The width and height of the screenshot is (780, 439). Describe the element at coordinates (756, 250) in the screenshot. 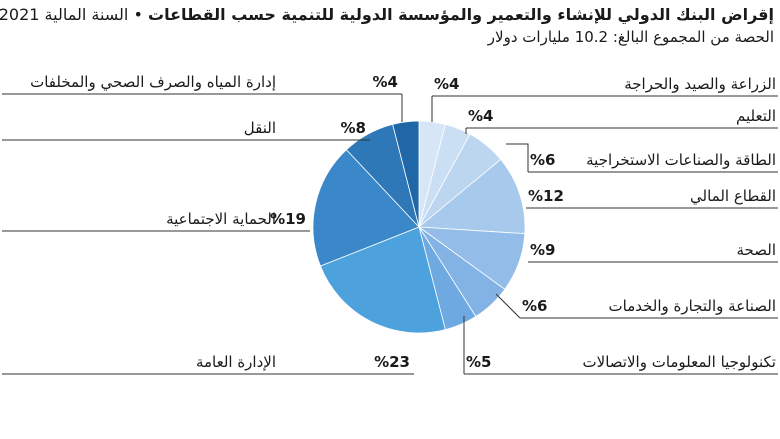

I see `slice-category-label: الصحة` at that location.